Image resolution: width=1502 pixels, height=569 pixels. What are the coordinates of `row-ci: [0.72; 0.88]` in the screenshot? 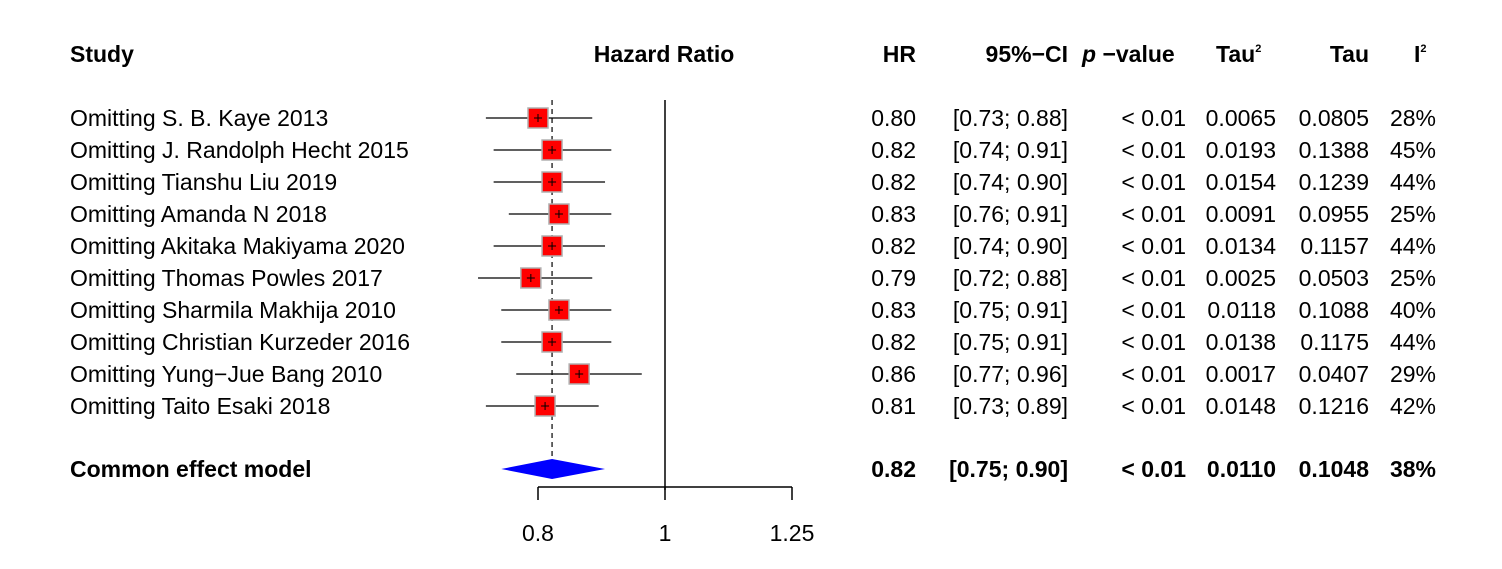 It's located at (1010, 278).